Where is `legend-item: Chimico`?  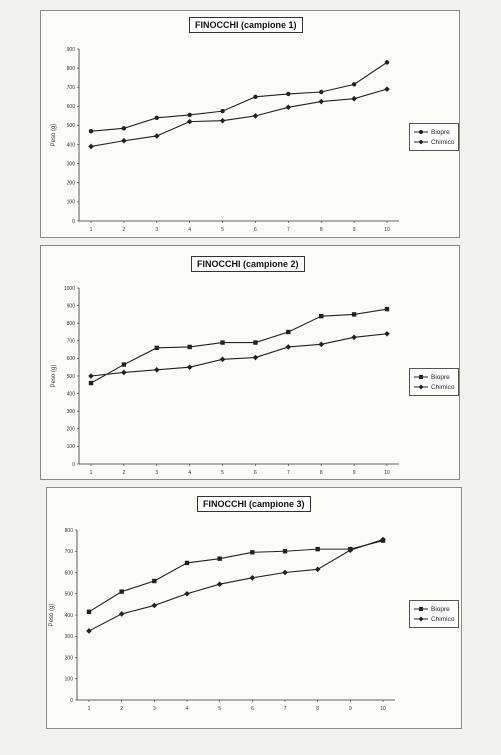 legend-item: Chimico is located at coordinates (434, 619).